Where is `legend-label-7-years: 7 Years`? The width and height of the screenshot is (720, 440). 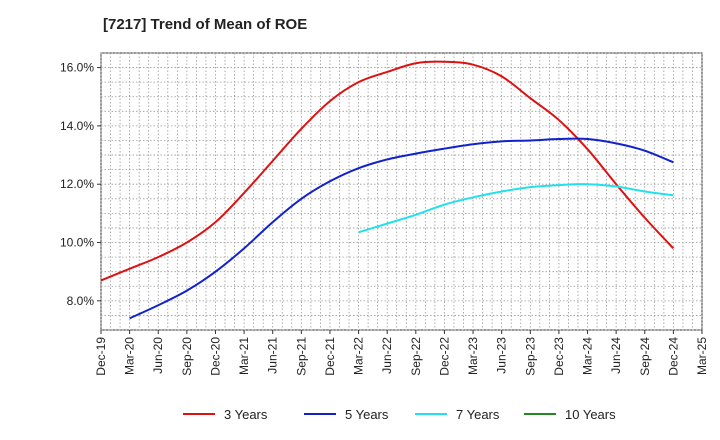
legend-label-7-years: 7 Years is located at coordinates (478, 414).